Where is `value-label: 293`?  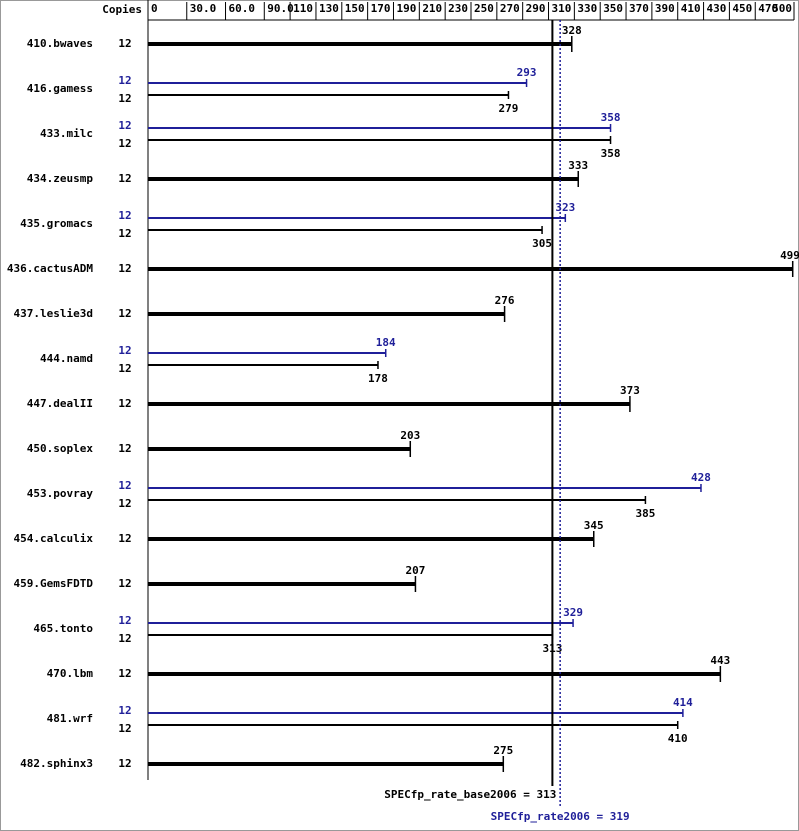
value-label: 293 is located at coordinates (527, 72).